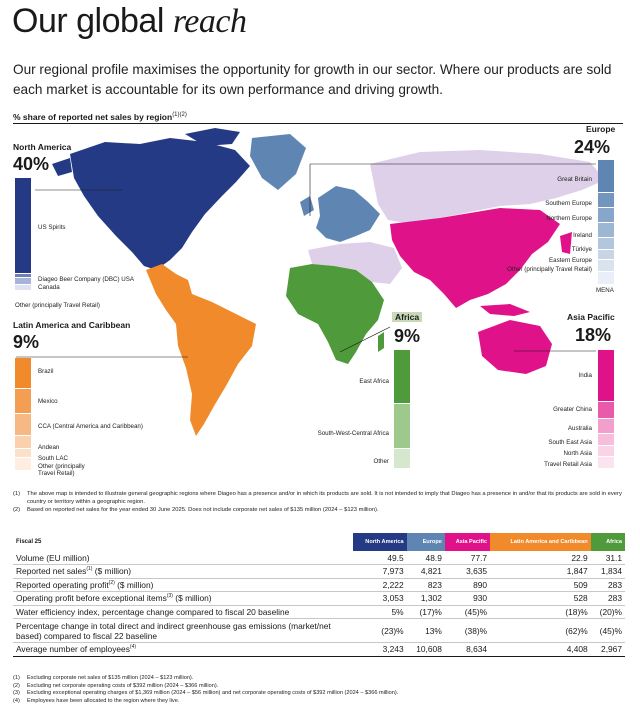 This screenshot has width=640, height=728. I want to click on table-cell: 10,608, so click(425, 649).